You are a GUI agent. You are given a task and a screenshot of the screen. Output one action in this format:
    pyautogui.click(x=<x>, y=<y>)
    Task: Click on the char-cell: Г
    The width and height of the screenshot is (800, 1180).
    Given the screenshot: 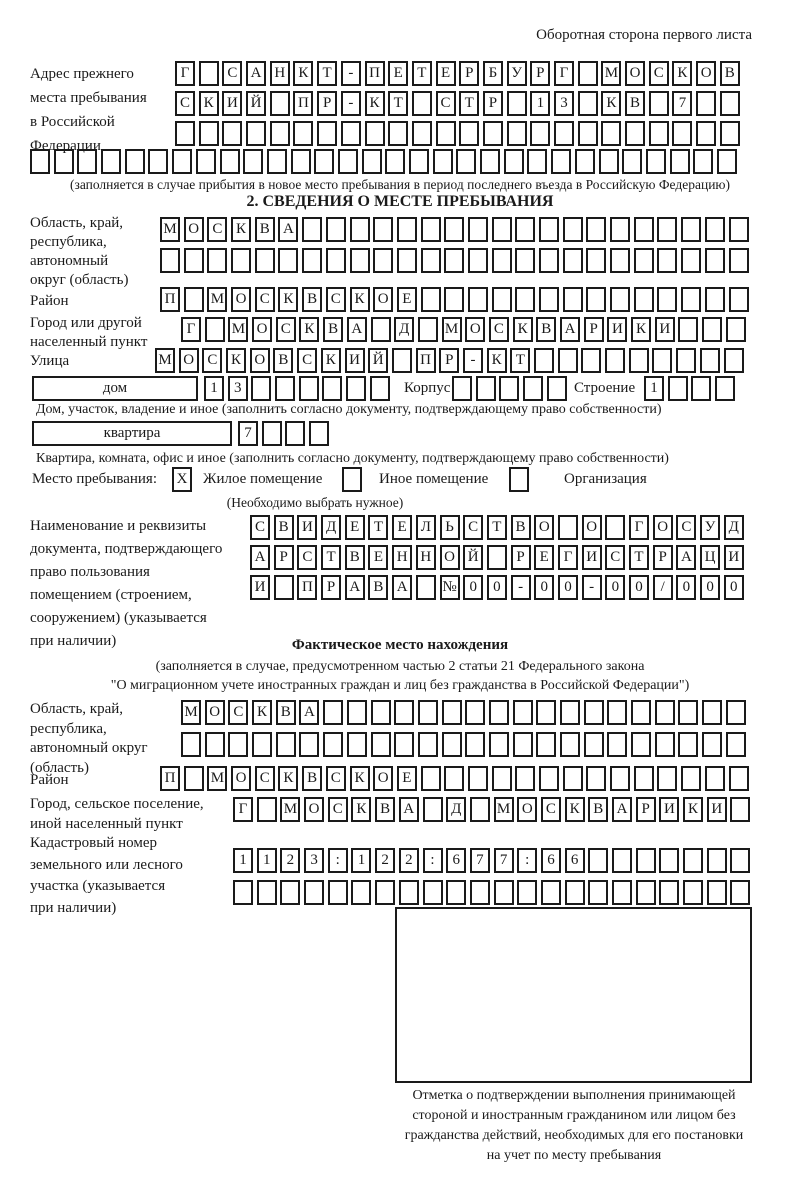 What is the action you would take?
    pyautogui.click(x=564, y=73)
    